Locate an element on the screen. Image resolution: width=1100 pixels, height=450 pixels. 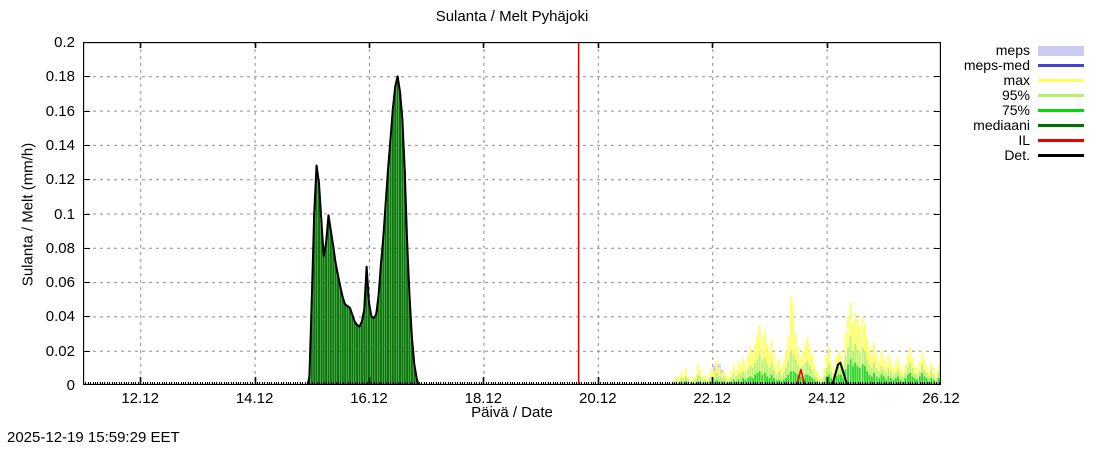
legend-label: max is located at coordinates (1016, 80).